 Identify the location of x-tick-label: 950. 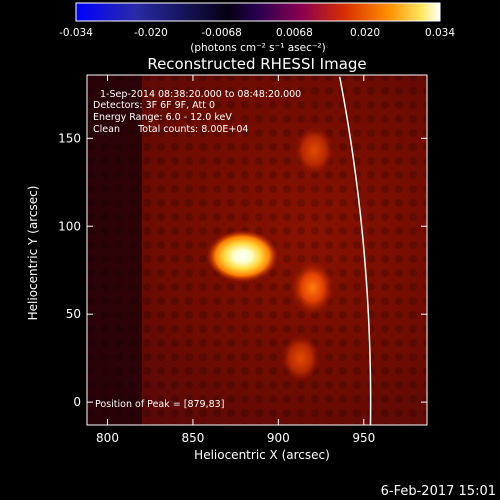
(363, 438).